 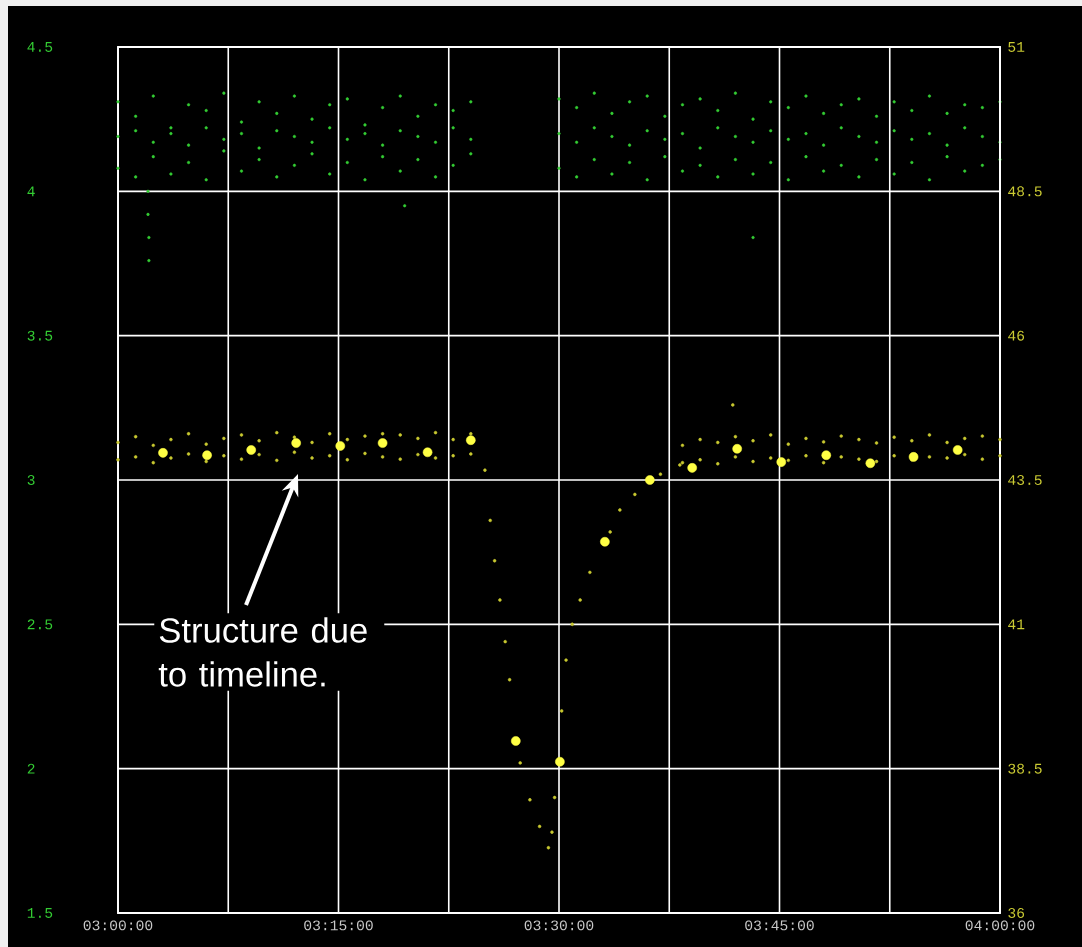 What do you see at coordinates (1025, 768) in the screenshot?
I see `y2-tick-label: 38.5` at bounding box center [1025, 768].